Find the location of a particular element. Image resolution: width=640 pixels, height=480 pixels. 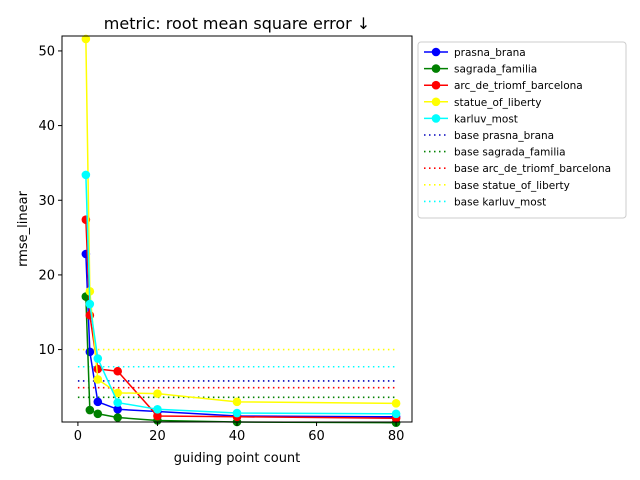

legend-label-8: base statue_of_liberty is located at coordinates (512, 186).